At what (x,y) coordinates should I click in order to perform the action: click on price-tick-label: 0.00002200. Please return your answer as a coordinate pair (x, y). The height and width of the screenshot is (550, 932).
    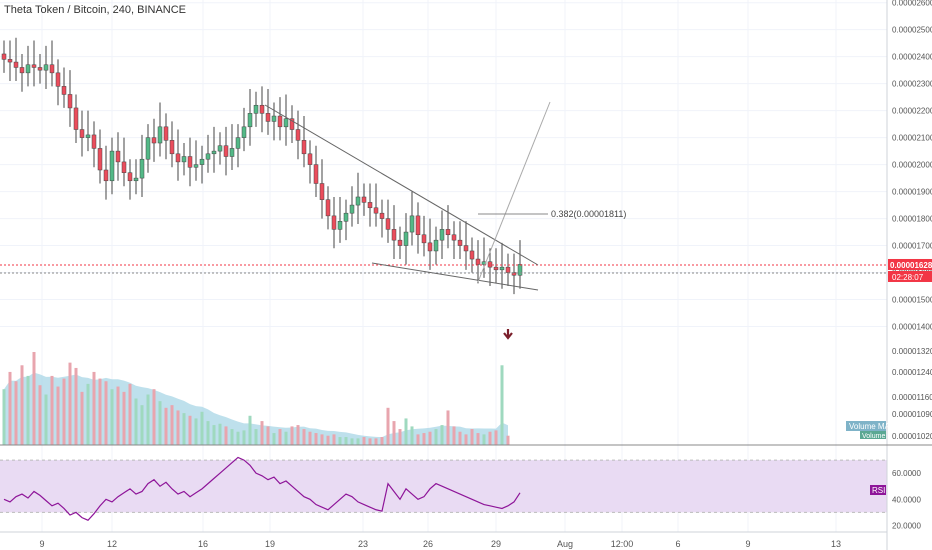
    Looking at the image, I should click on (912, 111).